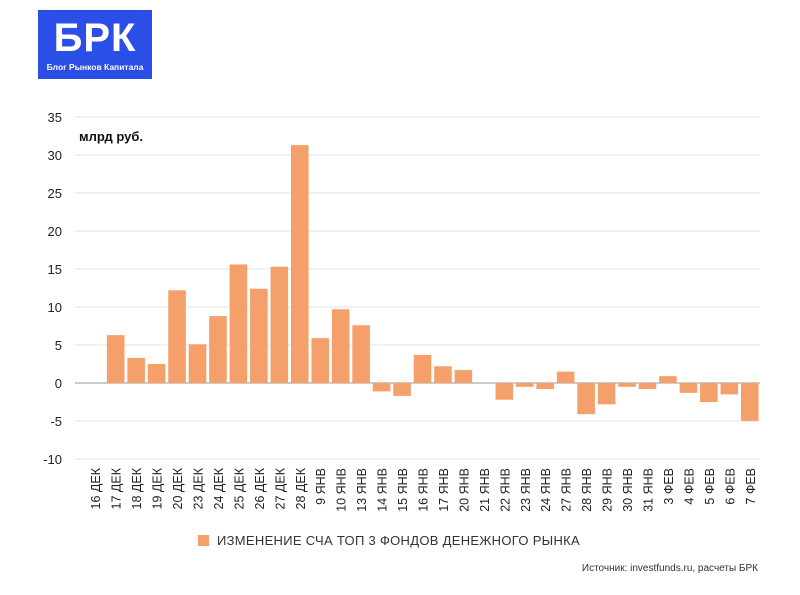 This screenshot has width=800, height=595. I want to click on x-tick-label: 19 ДЕК, so click(158, 488).